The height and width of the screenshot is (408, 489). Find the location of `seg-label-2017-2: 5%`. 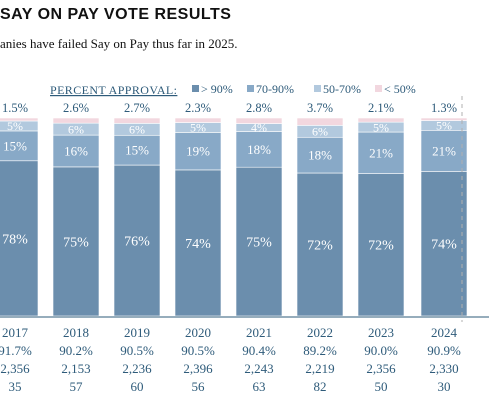

seg-label-2017-2: 5% is located at coordinates (15, 126).